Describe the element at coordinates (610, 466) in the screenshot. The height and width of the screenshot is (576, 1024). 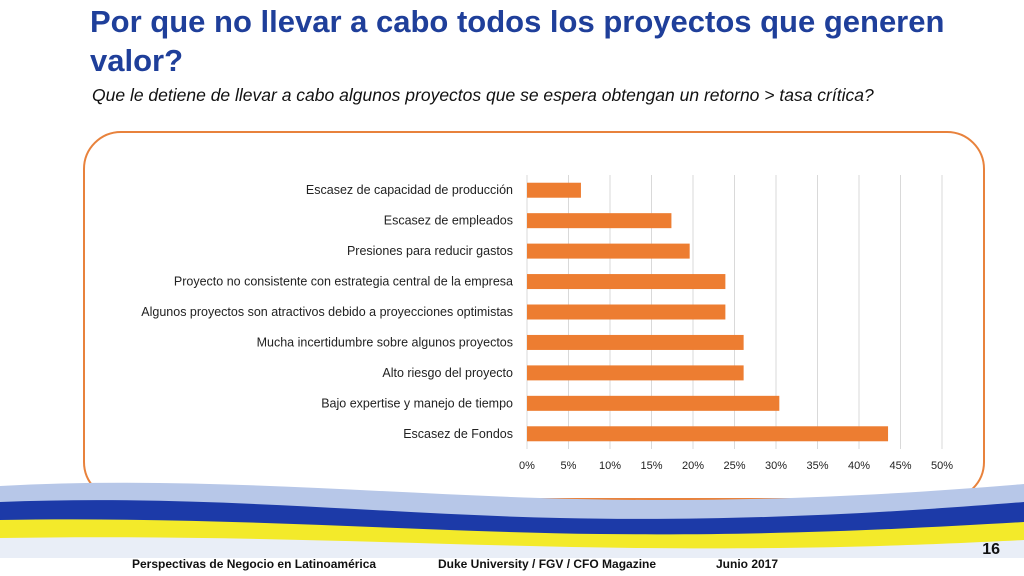
I see `x-tick-label: 10%` at that location.